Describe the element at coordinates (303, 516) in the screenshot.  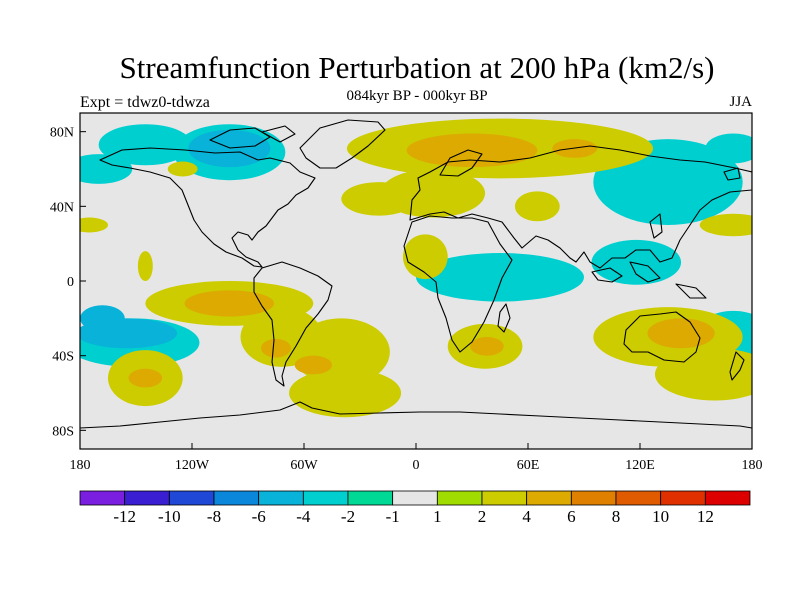
I see `colorbar-label-4: -4` at that location.